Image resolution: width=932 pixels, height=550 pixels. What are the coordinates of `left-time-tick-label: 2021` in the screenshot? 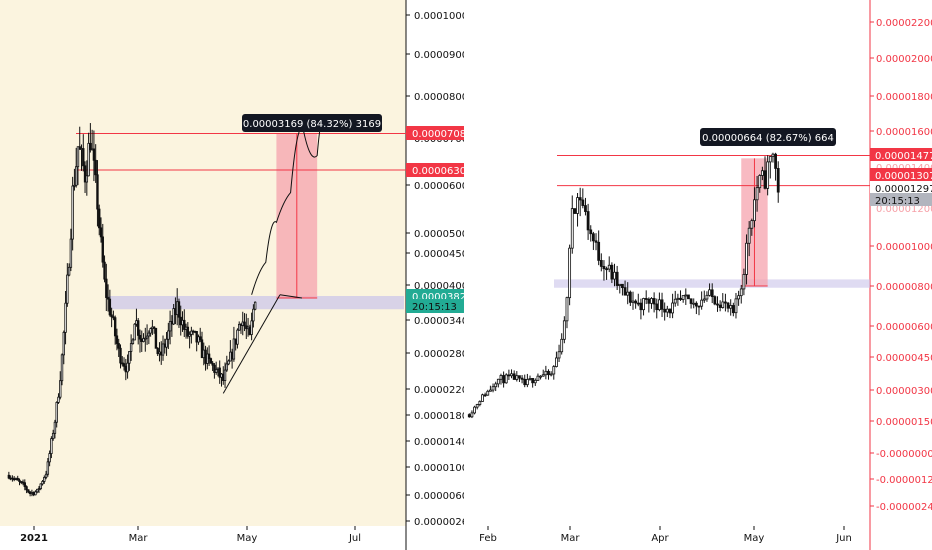 It's located at (34, 538).